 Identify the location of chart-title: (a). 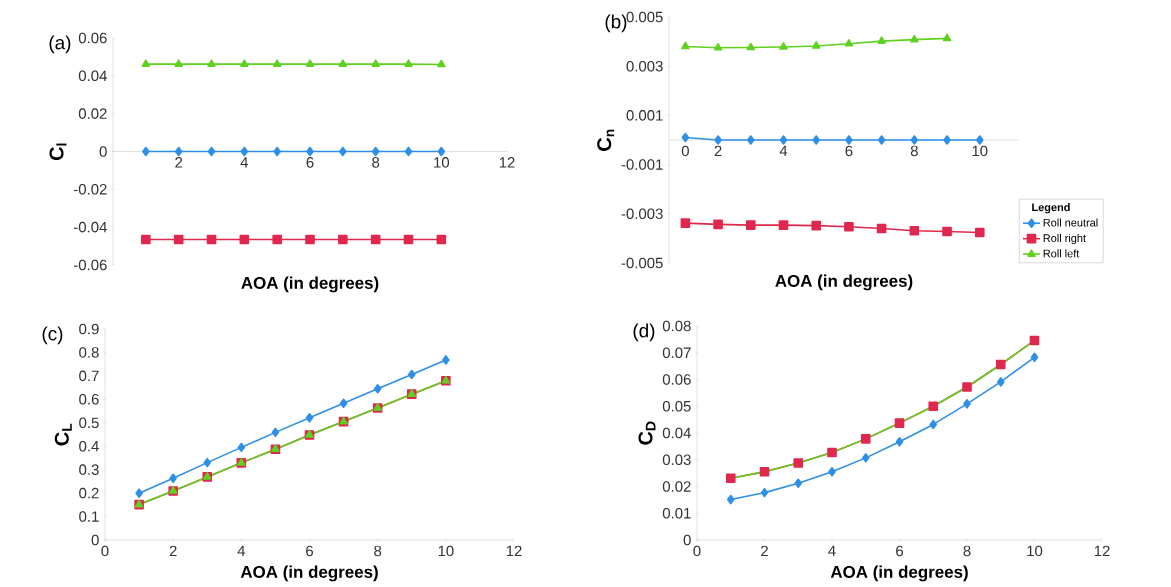
(60, 44).